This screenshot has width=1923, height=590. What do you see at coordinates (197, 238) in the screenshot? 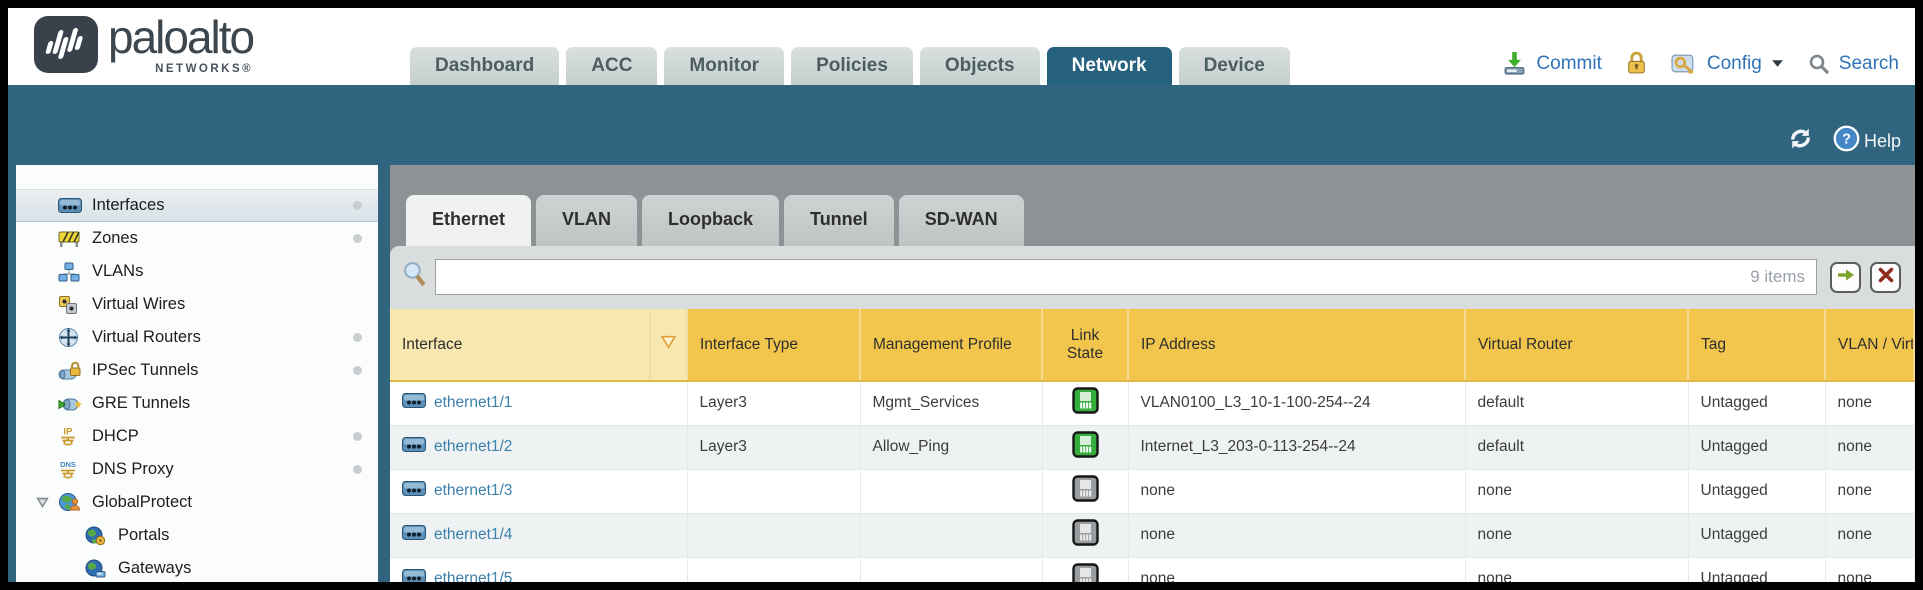
I see `sidebar-item-zones: Zones` at bounding box center [197, 238].